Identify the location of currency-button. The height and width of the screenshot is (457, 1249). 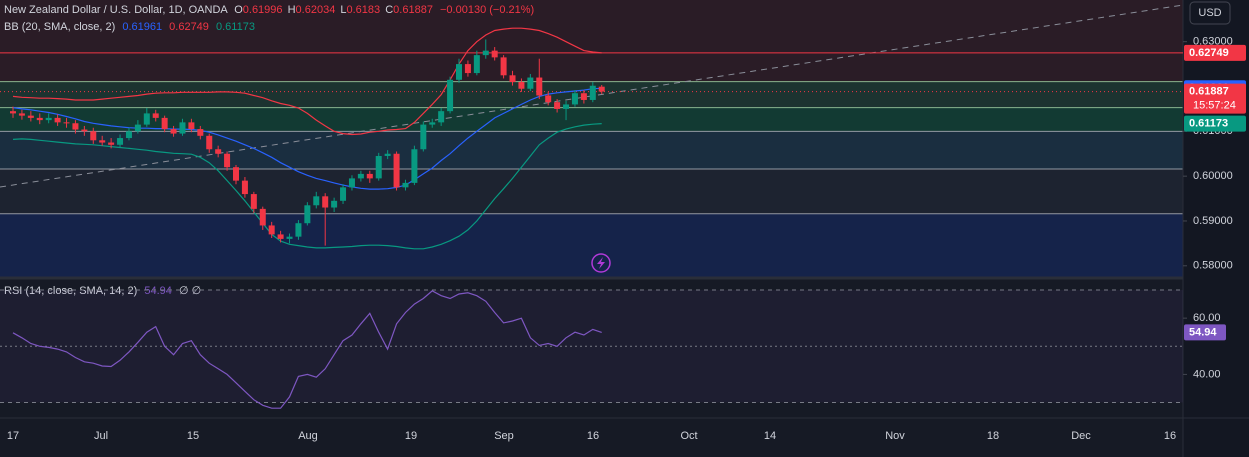
(1210, 13).